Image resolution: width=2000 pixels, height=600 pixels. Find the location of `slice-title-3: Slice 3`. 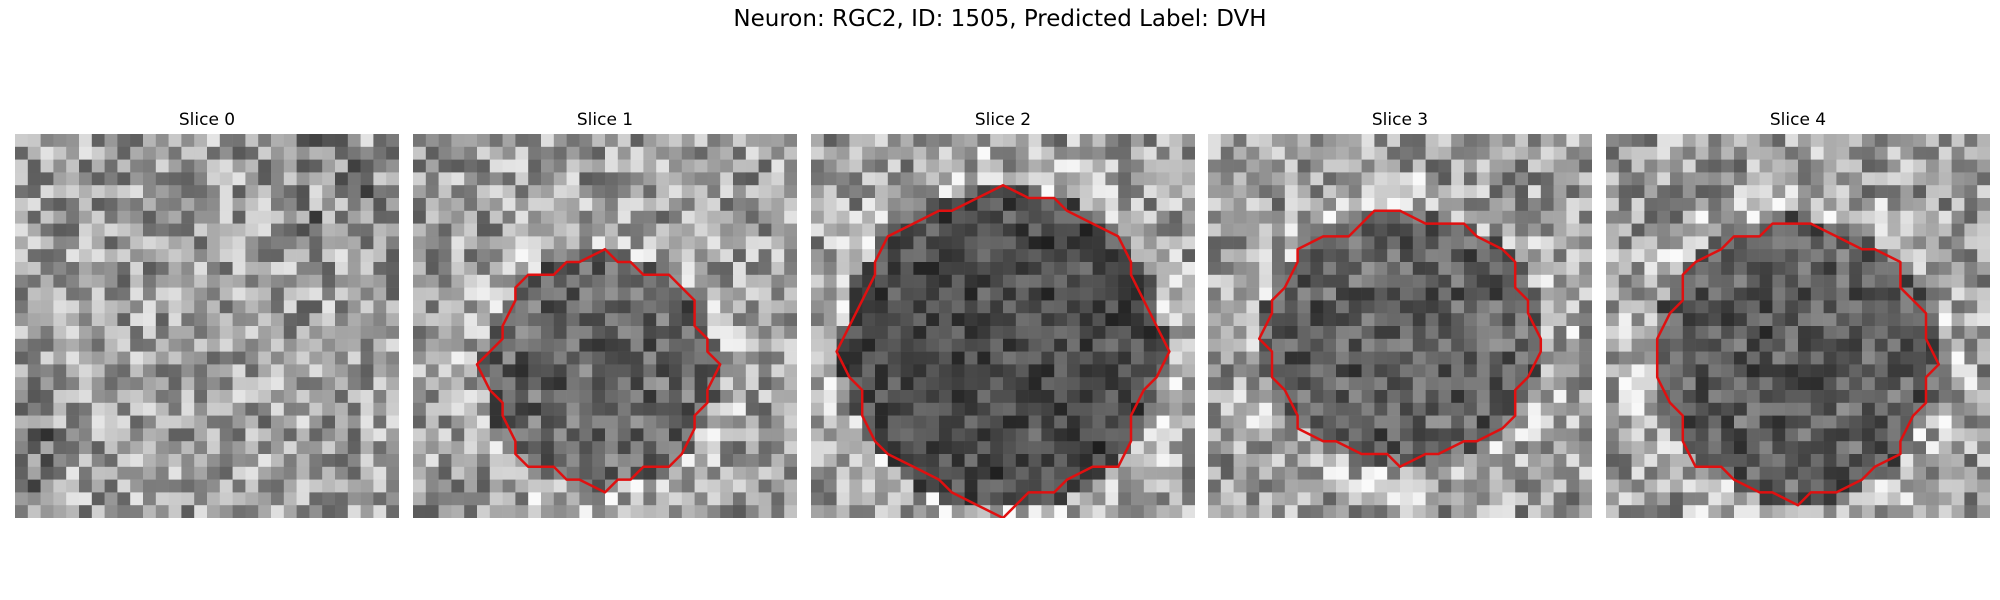

slice-title-3: Slice 3 is located at coordinates (1400, 120).